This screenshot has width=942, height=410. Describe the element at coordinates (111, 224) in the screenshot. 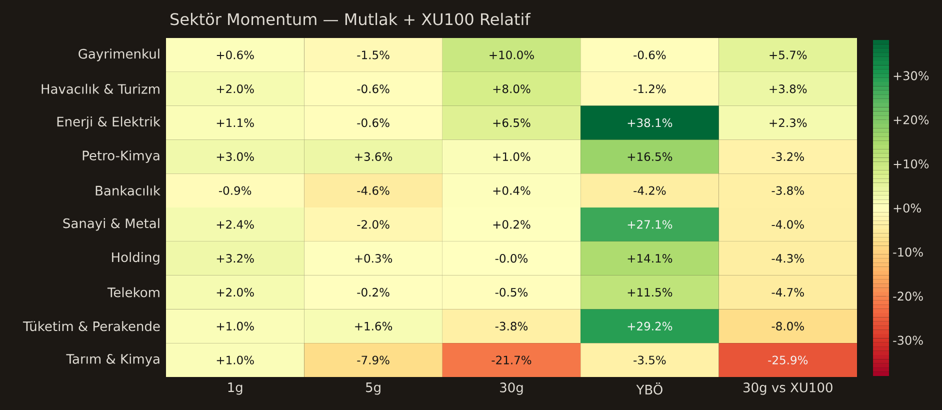

I see `y-tick-label: Sanayi & Metal` at that location.